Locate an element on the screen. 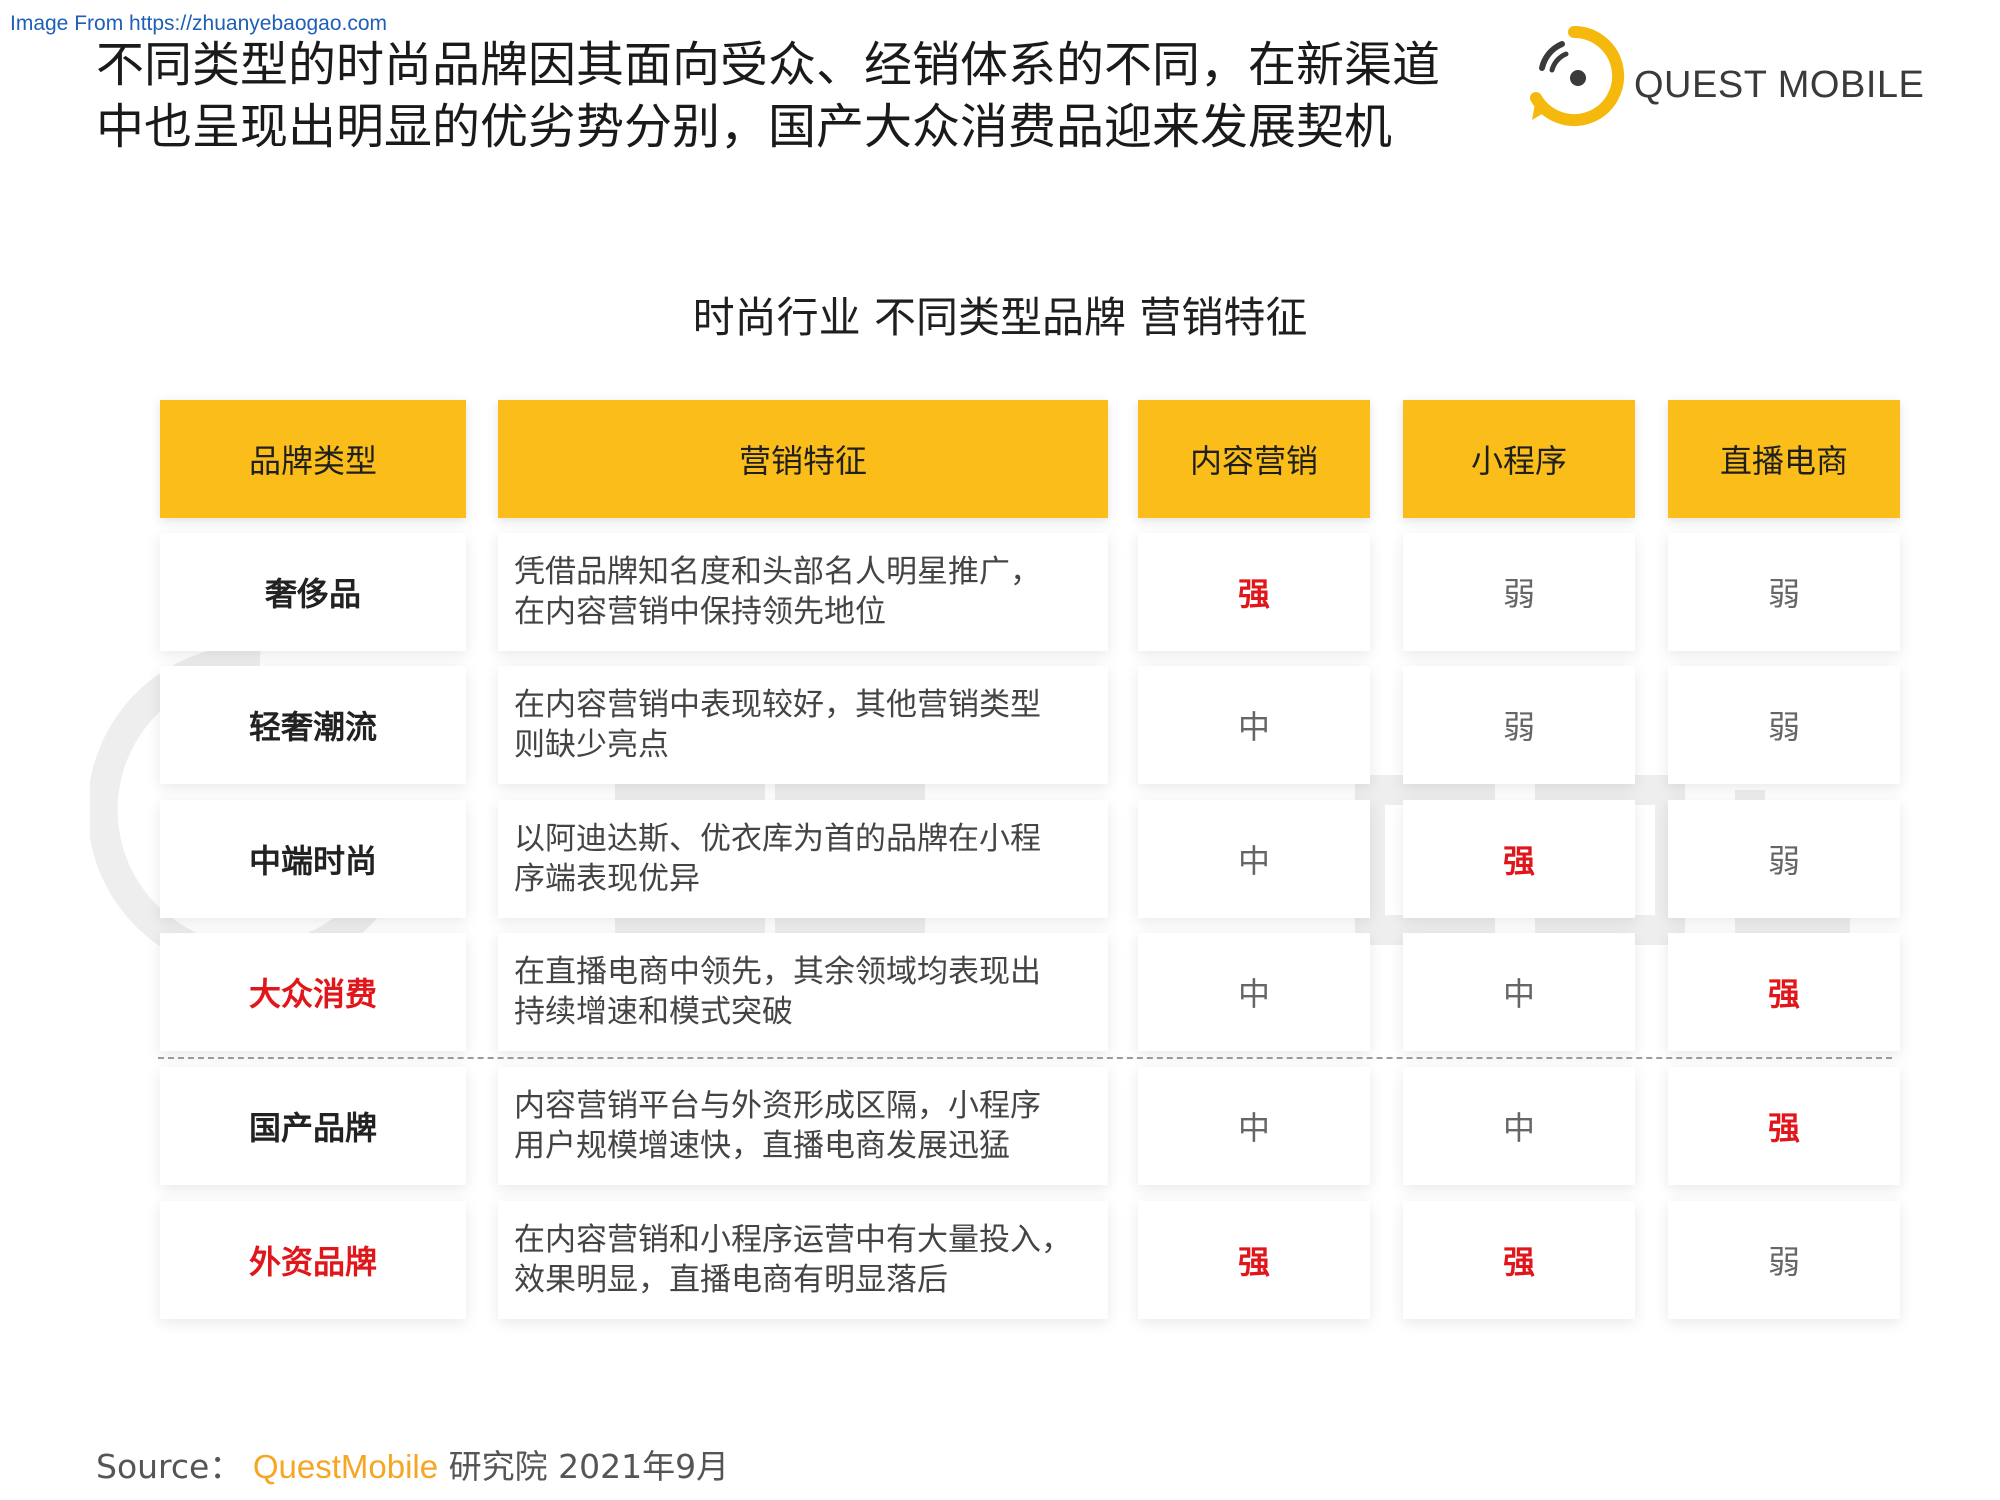  marketing-feature-cell: 凭借品牌知名度和头部名人明星推广， 在内容营销中保持领先地位 is located at coordinates (803, 592).